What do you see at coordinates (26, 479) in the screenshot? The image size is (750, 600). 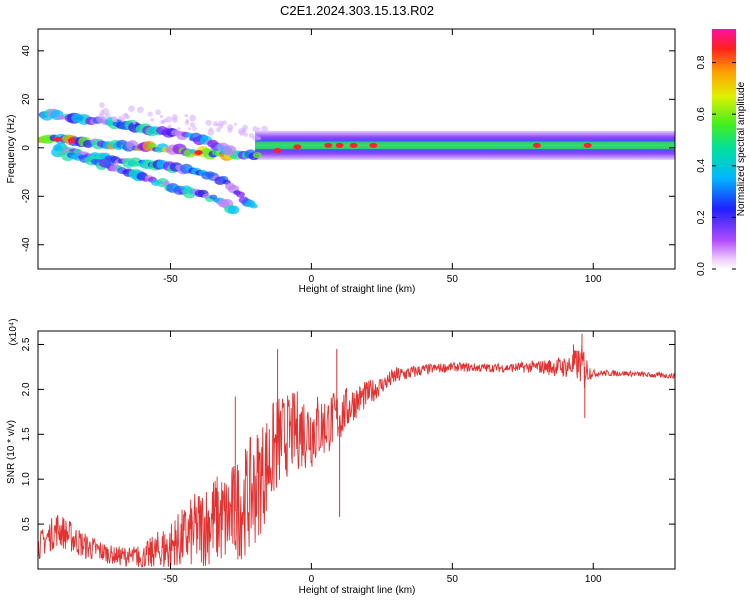 I see `bottom-y-tick-label: 1.0` at bounding box center [26, 479].